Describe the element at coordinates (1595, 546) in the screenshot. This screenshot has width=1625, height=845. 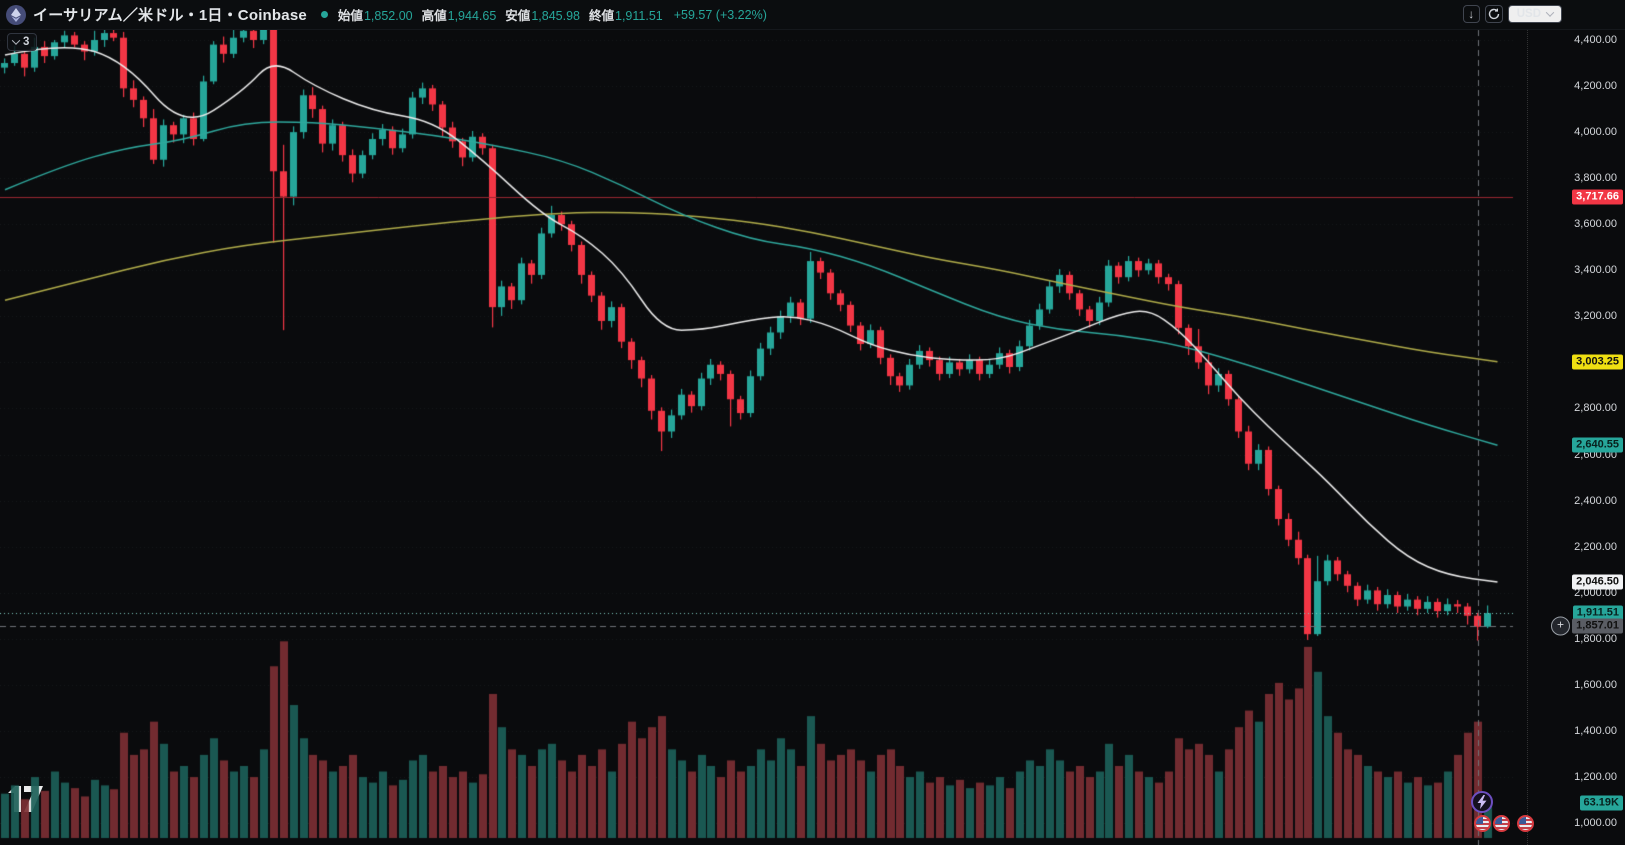
I see `price-tick-label: 2,200.00` at that location.